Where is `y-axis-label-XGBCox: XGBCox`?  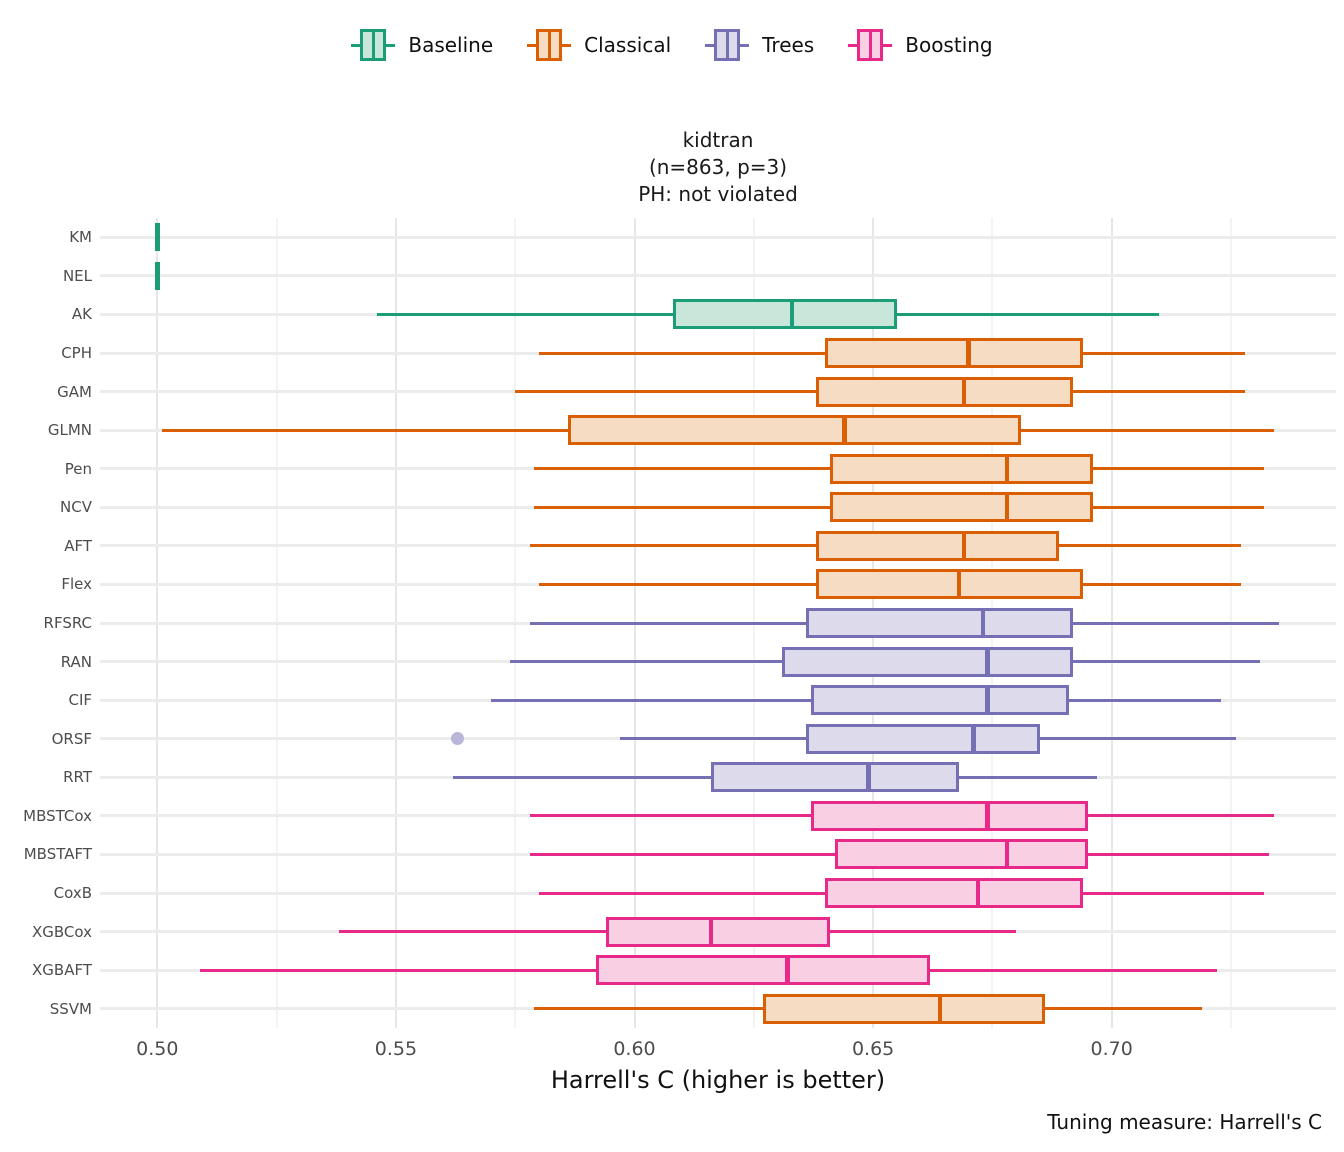
y-axis-label-XGBCox: XGBCox is located at coordinates (62, 931).